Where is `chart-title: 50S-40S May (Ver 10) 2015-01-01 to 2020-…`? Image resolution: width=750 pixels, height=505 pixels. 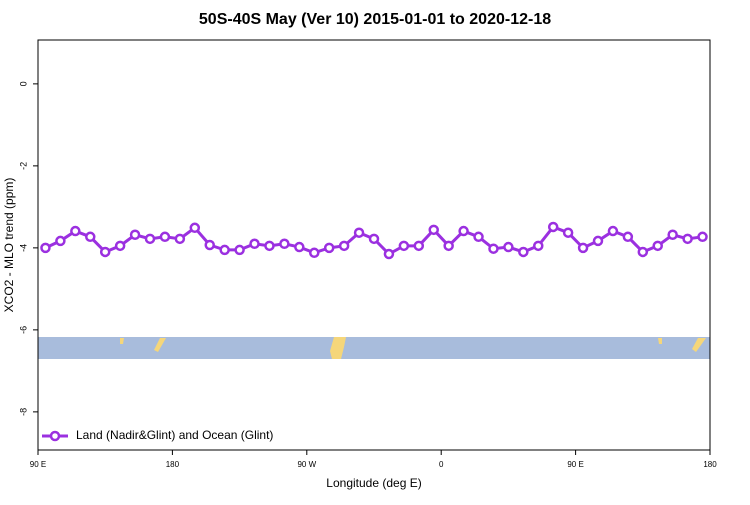 chart-title: 50S-40S May (Ver 10) 2015-01-01 to 2020-… is located at coordinates (375, 19).